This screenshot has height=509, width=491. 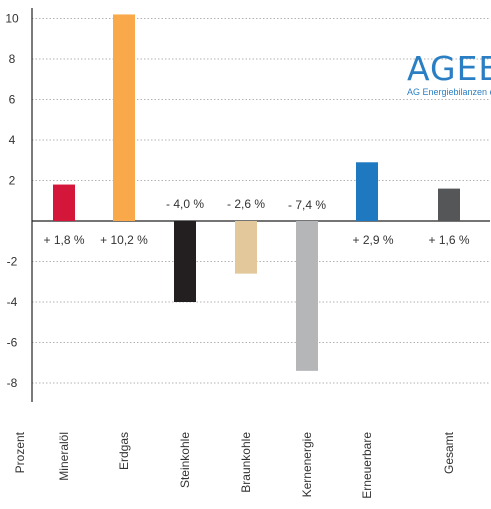 I want to click on data-label: + 10,2 %, so click(x=124, y=240).